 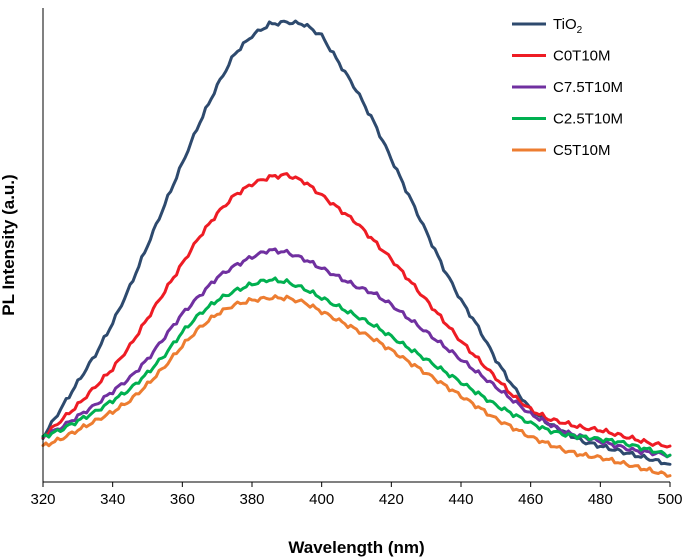 I want to click on x-tick-label: 480, so click(x=600, y=499).